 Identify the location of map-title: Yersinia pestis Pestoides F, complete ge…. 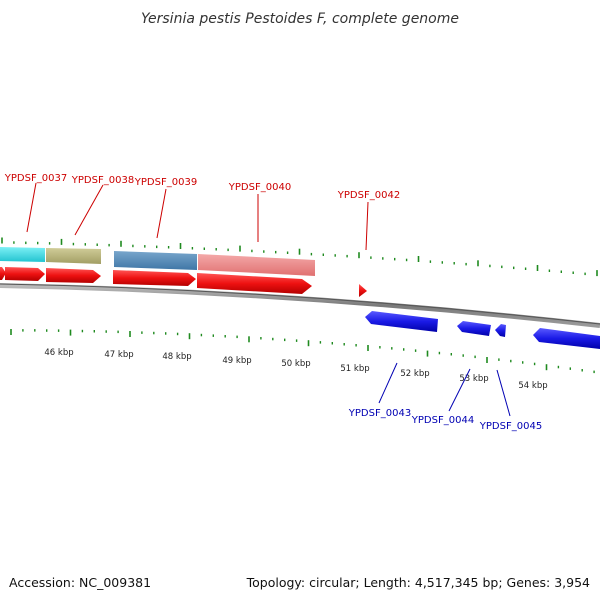
(300, 19).